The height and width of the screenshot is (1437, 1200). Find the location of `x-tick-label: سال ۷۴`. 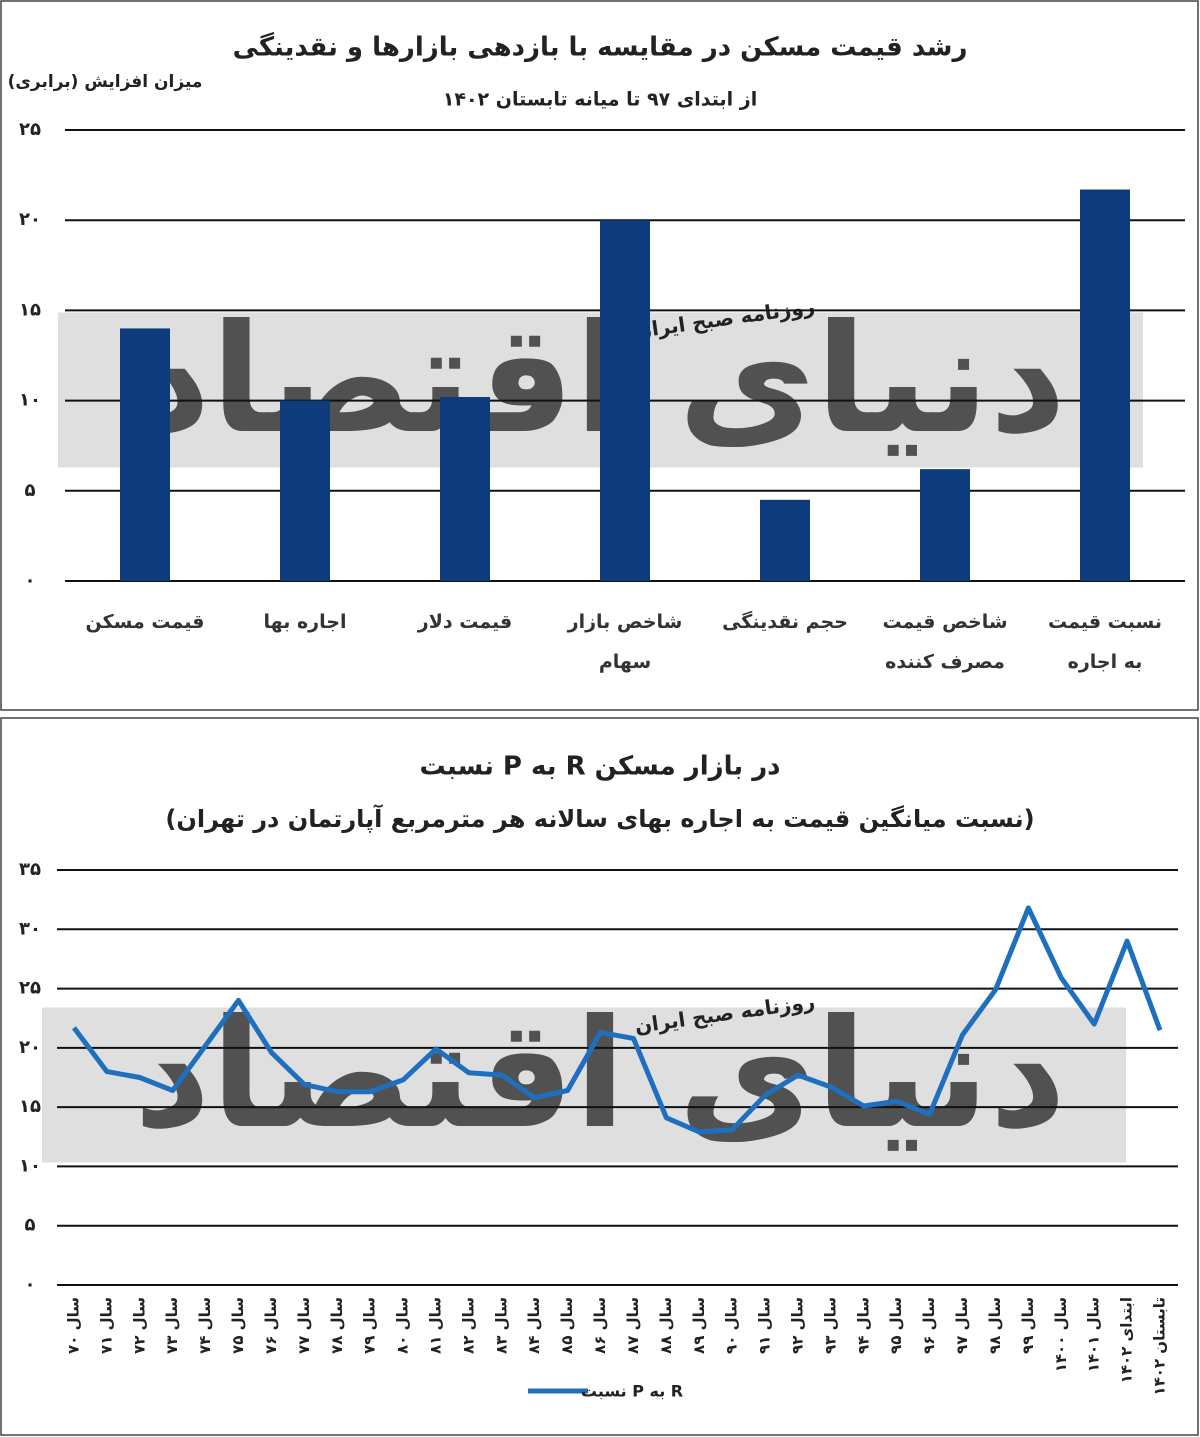

x-tick-label: سال ۷۴ is located at coordinates (205, 1325).